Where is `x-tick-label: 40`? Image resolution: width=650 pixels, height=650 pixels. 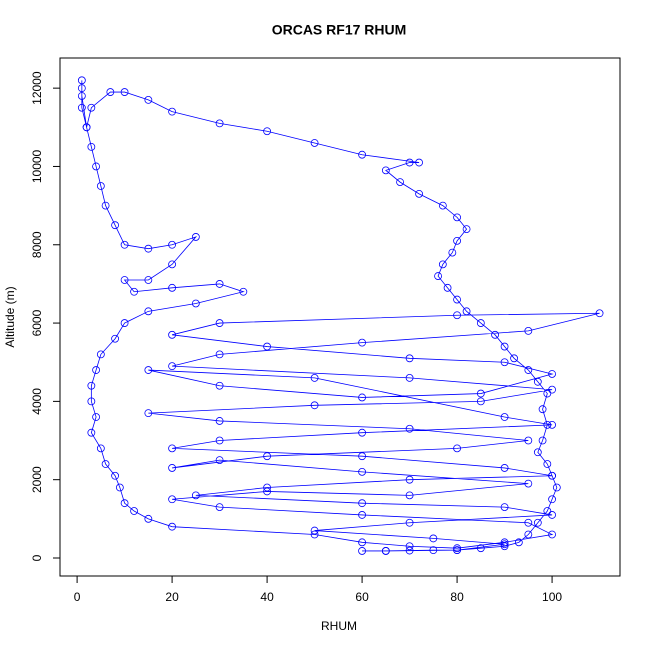
x-tick-label: 40 is located at coordinates (267, 597).